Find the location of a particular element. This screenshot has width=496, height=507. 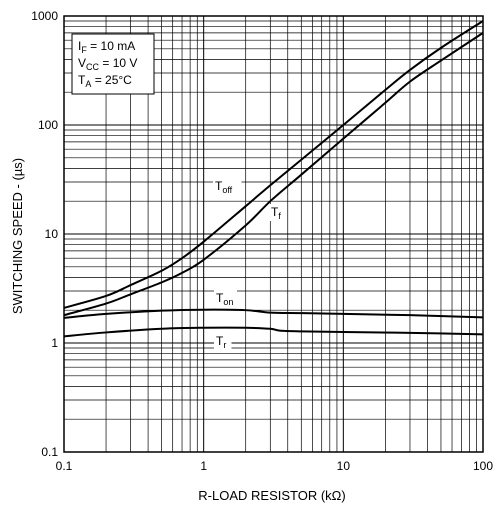

y-tick-label: 1000 is located at coordinates (44, 16).